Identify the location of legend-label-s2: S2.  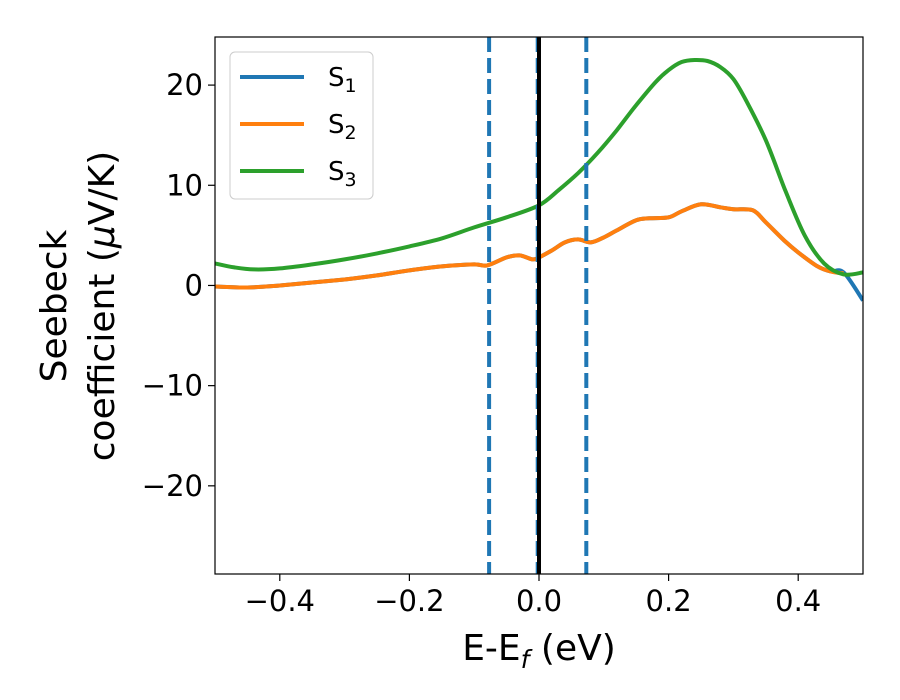
(342, 127).